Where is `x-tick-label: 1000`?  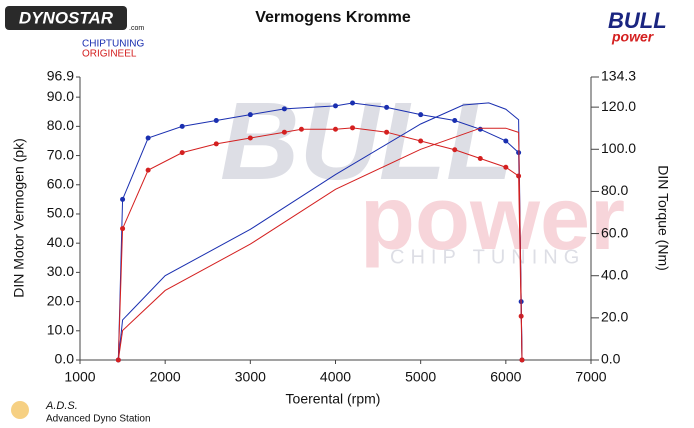 x-tick-label: 1000 is located at coordinates (79, 377).